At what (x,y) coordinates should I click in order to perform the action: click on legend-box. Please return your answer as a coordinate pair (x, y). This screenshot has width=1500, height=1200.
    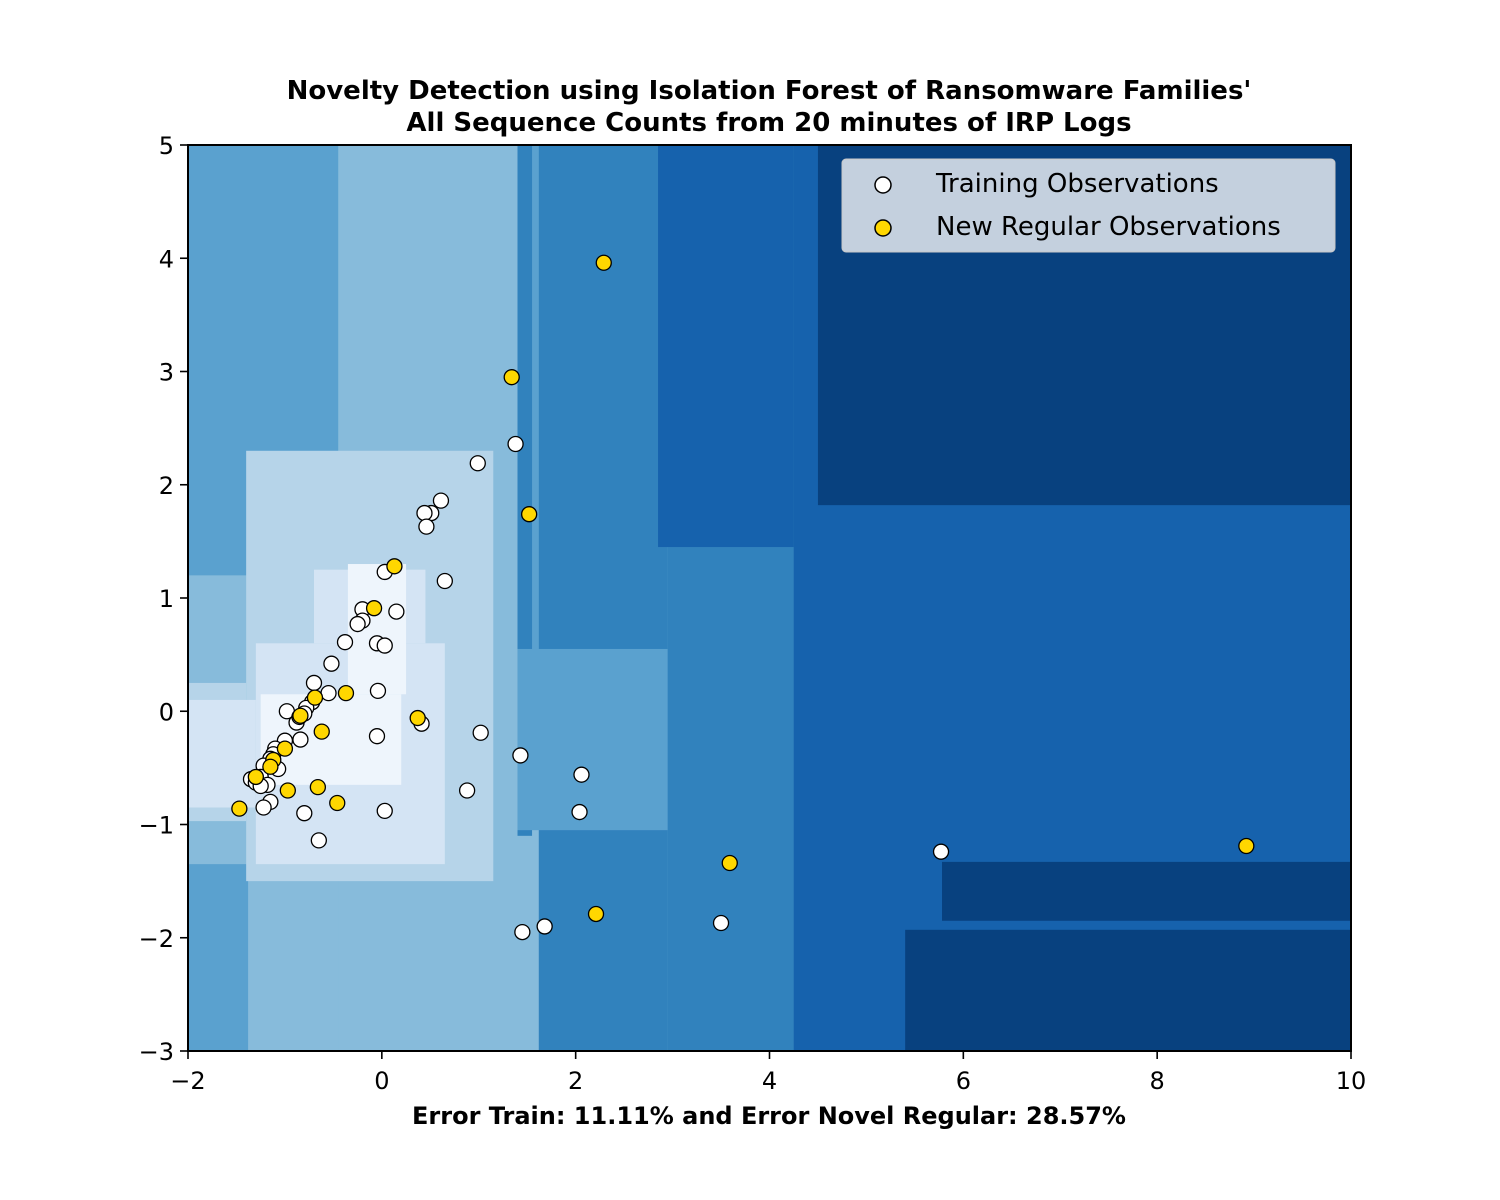
    Looking at the image, I should click on (1088, 205).